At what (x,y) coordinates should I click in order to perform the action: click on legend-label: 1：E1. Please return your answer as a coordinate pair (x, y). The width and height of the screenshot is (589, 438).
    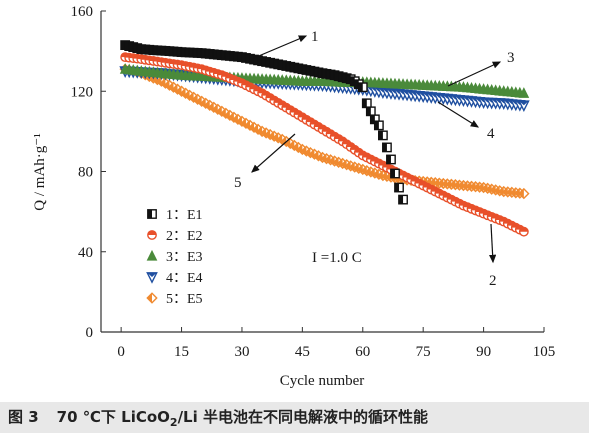
    Looking at the image, I should click on (184, 215).